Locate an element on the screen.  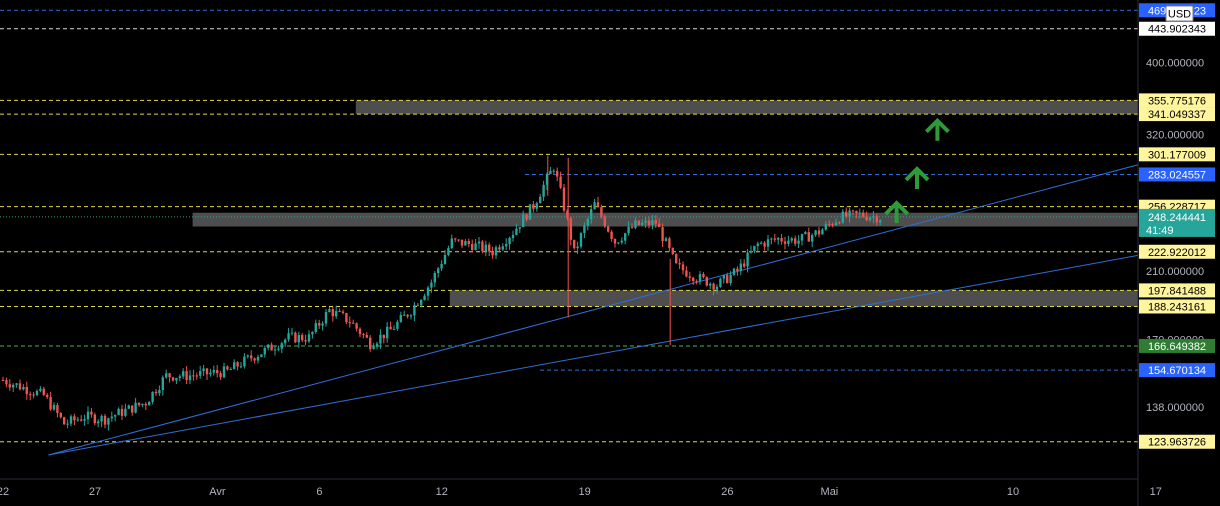
arrows-layer is located at coordinates (917, 170).